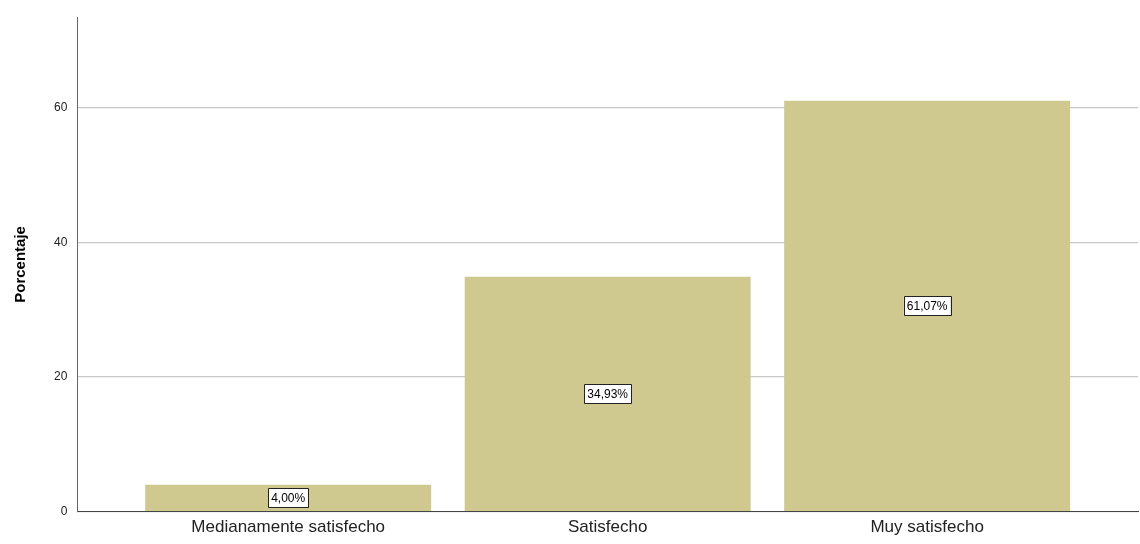  I want to click on y-tick-label: 60, so click(60, 107).